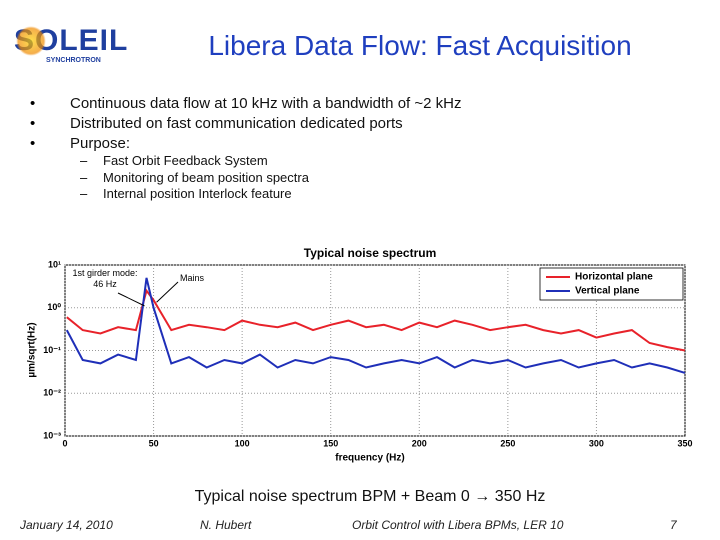 The image size is (720, 540). What do you see at coordinates (73, 60) in the screenshot?
I see `logo-subtitle: SYNCHROTRON` at bounding box center [73, 60].